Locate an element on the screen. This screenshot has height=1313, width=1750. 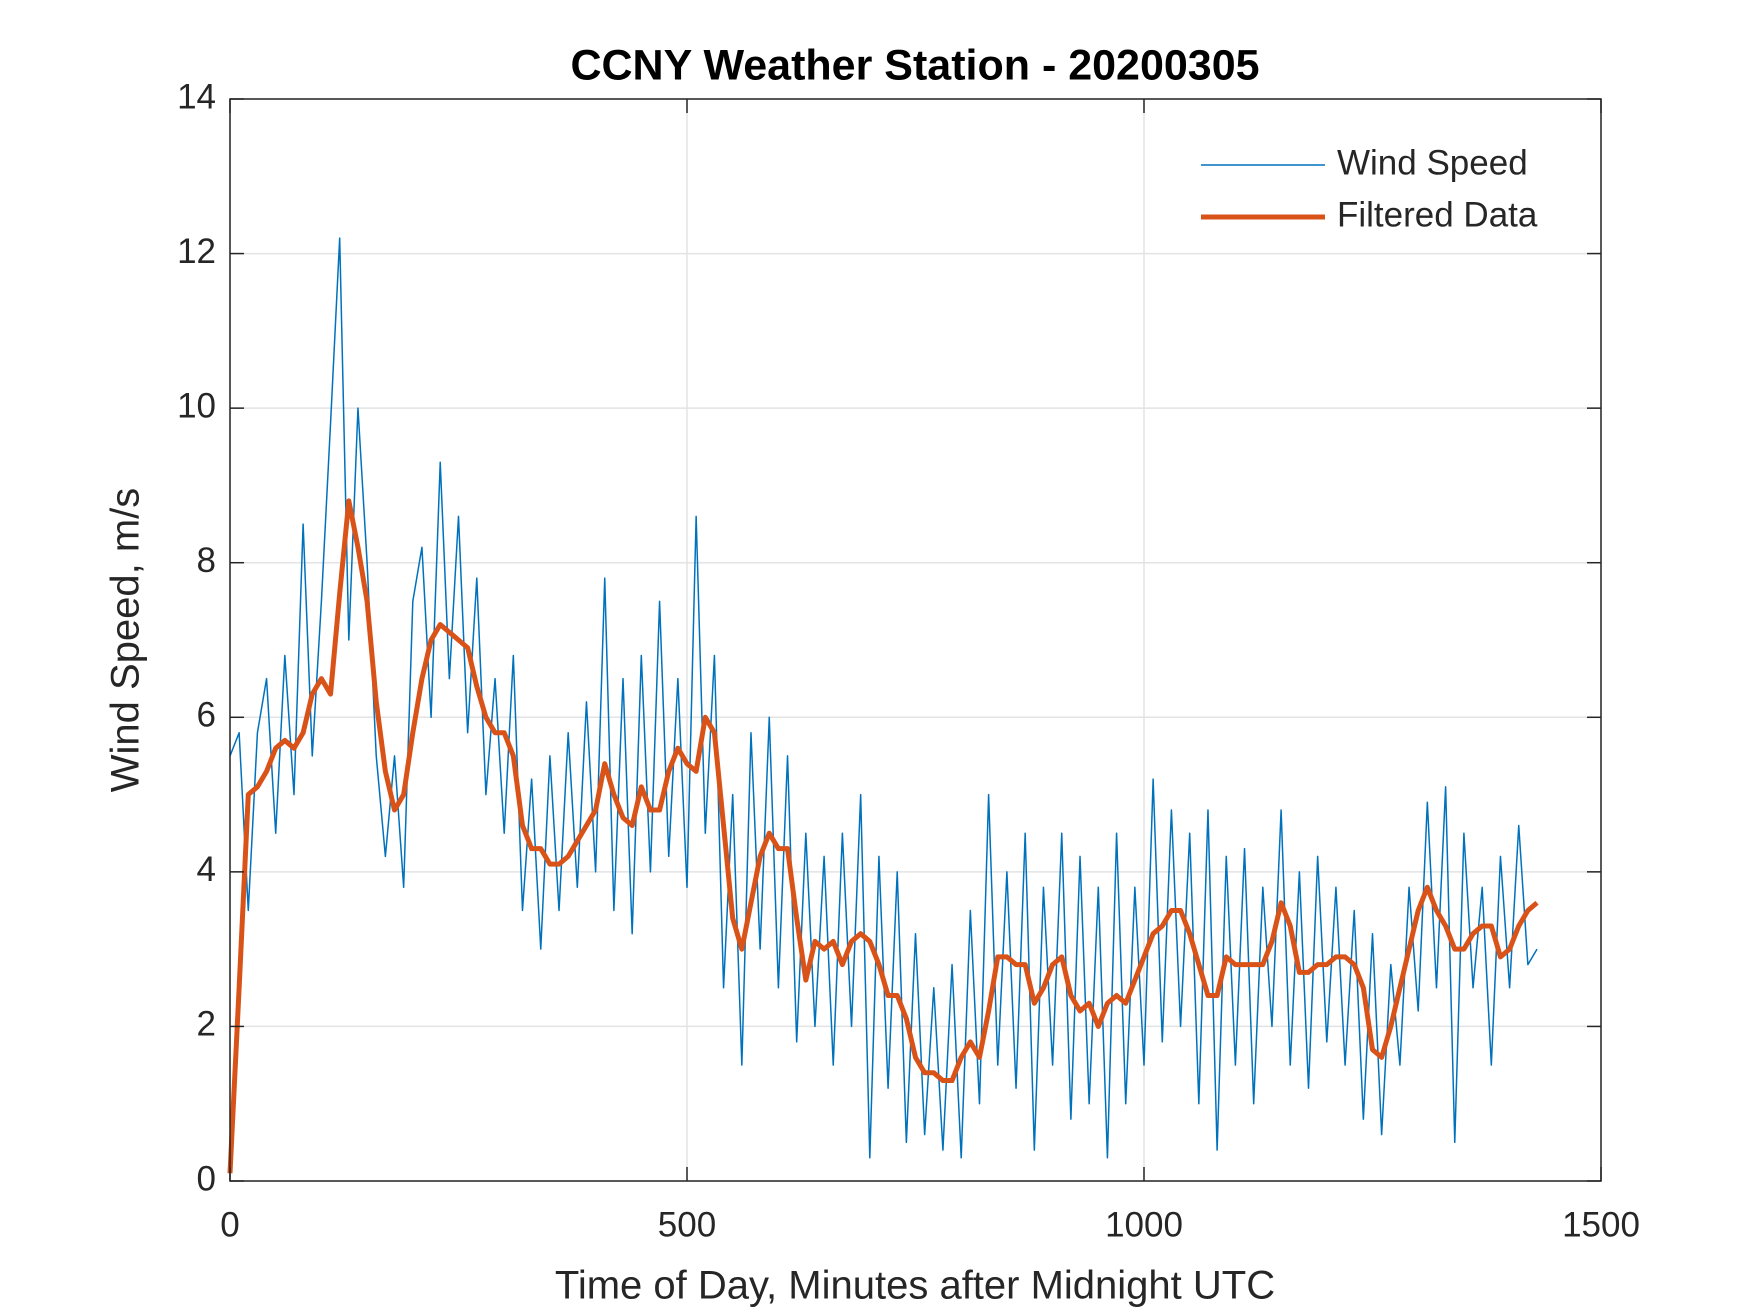
x-tick-label: 1000 is located at coordinates (1144, 1224).